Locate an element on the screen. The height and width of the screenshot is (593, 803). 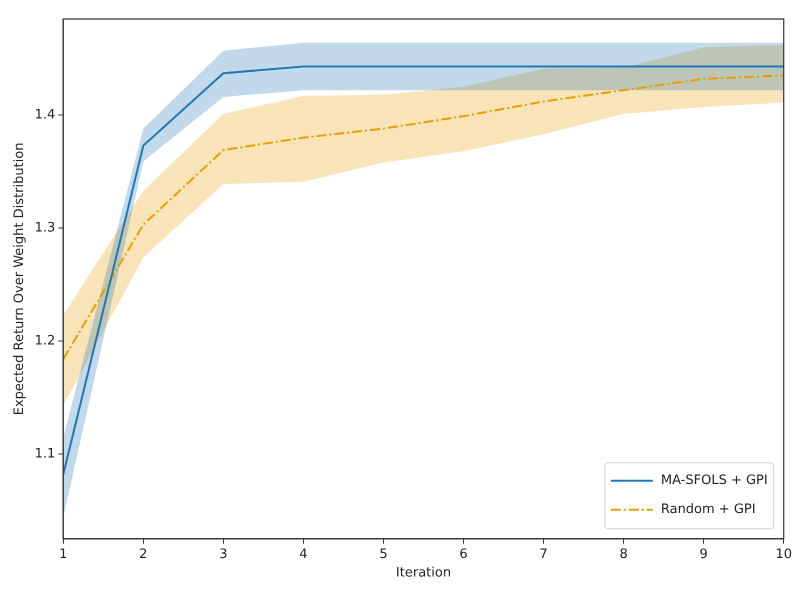
x-tick-label: 8 is located at coordinates (623, 554).